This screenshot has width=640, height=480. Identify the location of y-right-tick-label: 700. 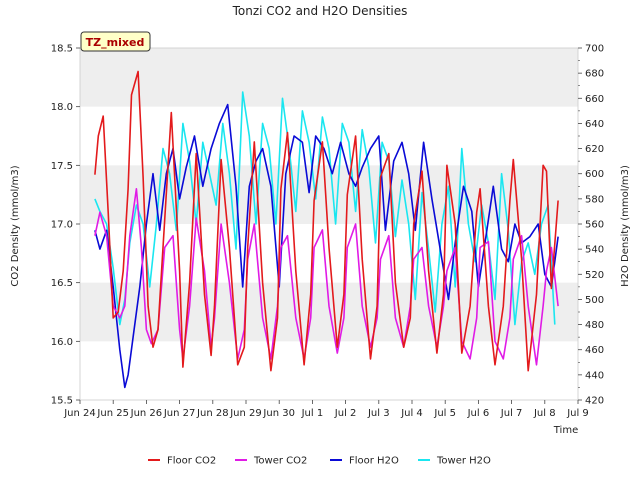
(594, 49).